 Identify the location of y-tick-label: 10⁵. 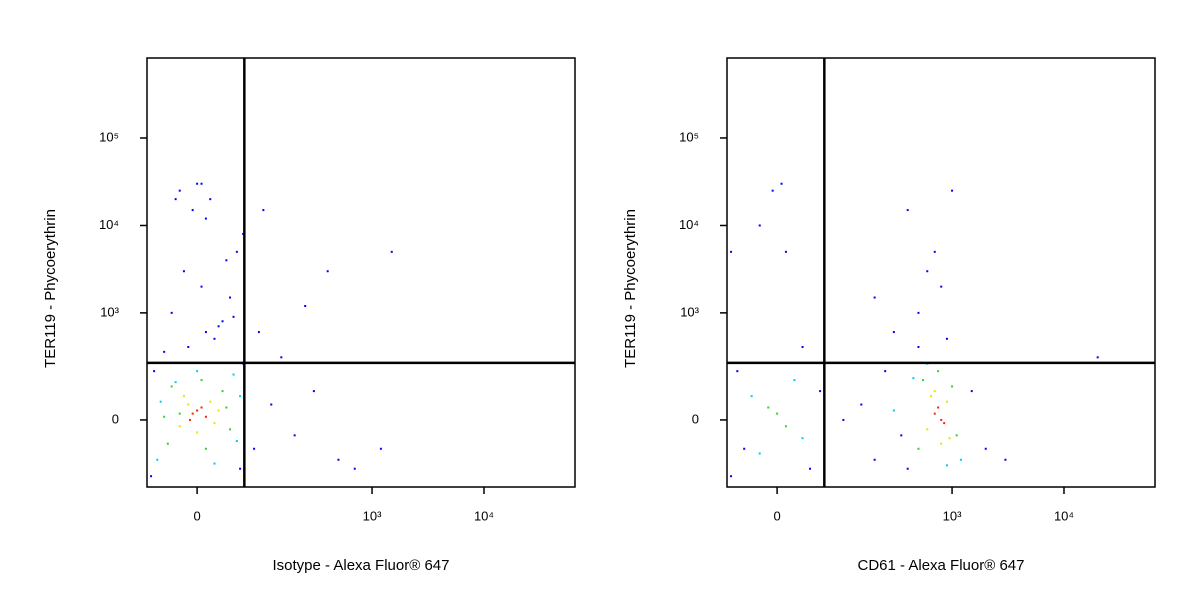
(689, 136).